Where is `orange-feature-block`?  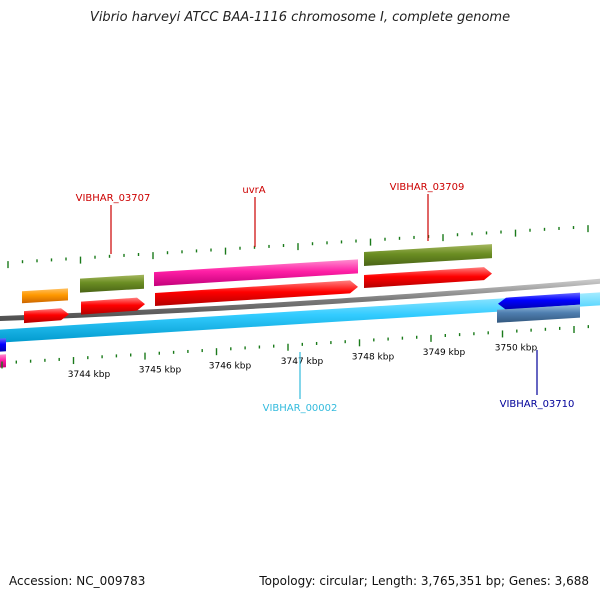 orange-feature-block is located at coordinates (45, 296).